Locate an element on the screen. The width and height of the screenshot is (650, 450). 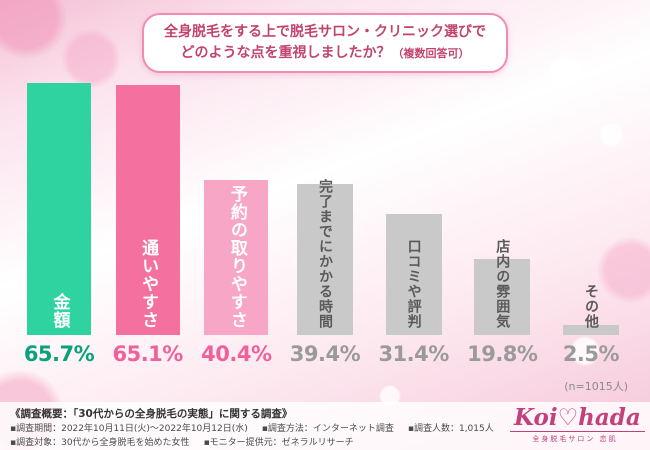
bar-value-label: 65.1% is located at coordinates (147, 354).